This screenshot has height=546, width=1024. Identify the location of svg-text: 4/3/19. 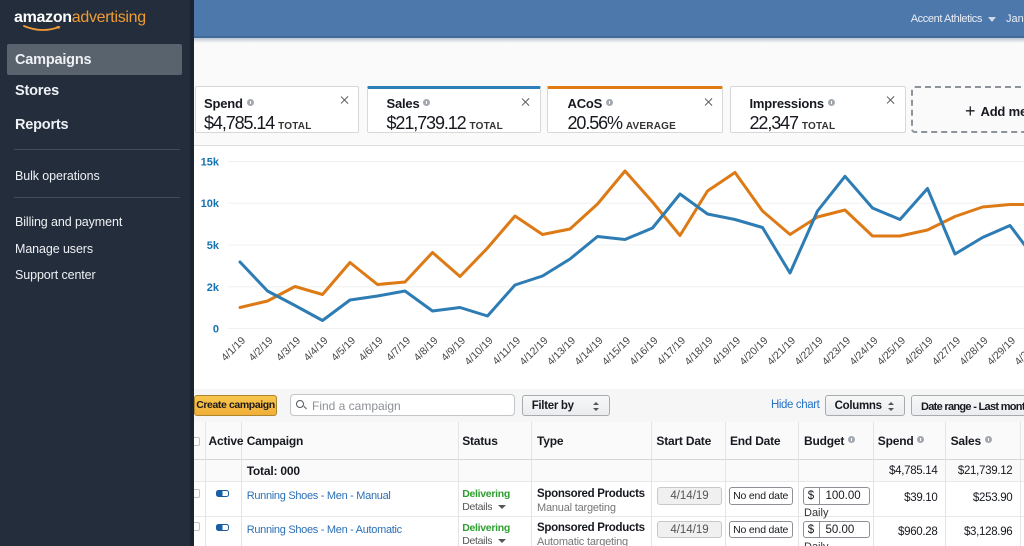
(288, 349).